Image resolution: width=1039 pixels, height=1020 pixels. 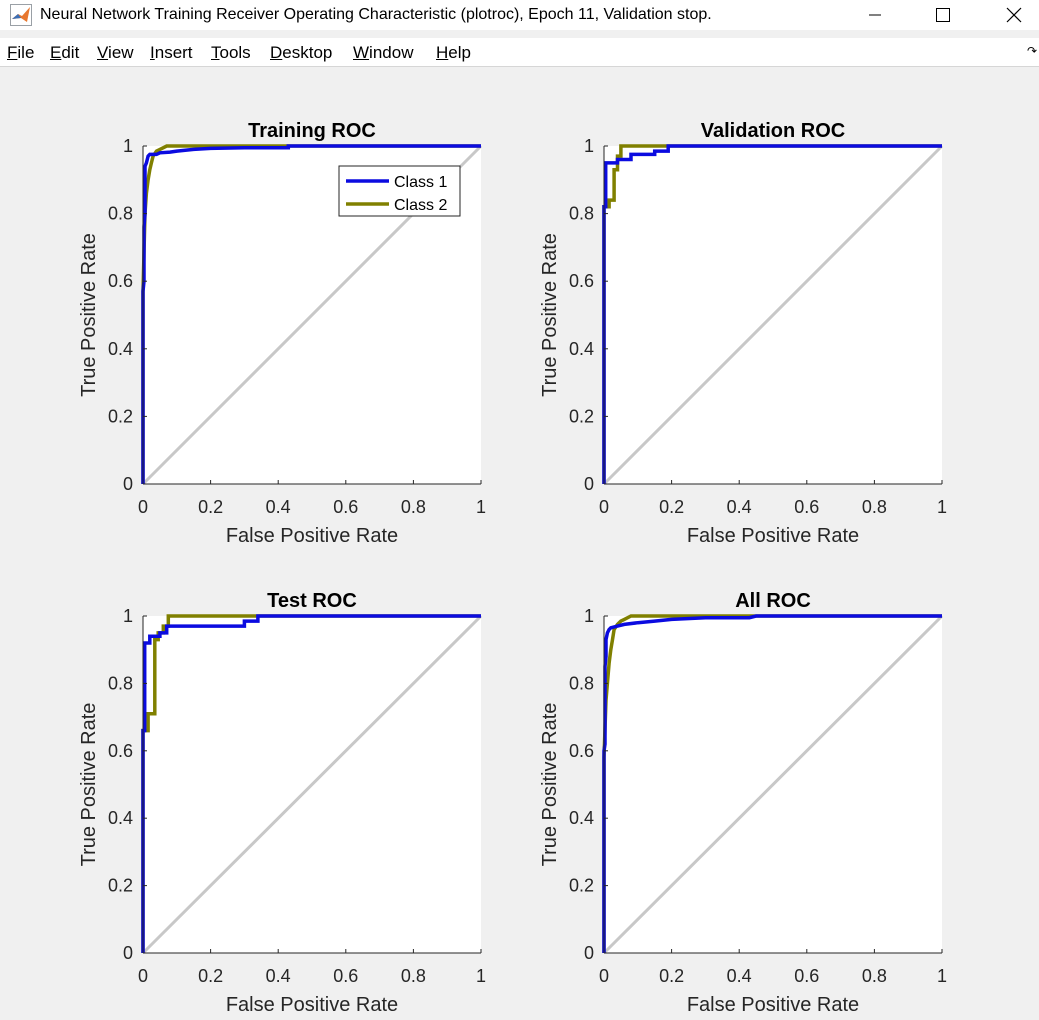 What do you see at coordinates (312, 601) in the screenshot?
I see `chart-title: Test ROC` at bounding box center [312, 601].